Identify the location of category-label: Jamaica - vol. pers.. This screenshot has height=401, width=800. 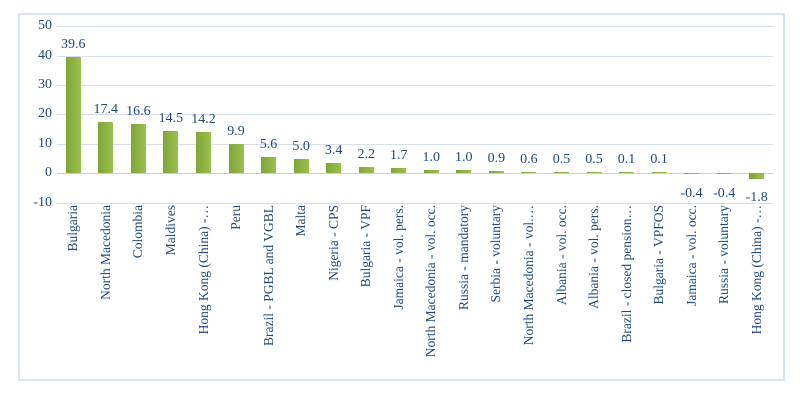
(398, 257).